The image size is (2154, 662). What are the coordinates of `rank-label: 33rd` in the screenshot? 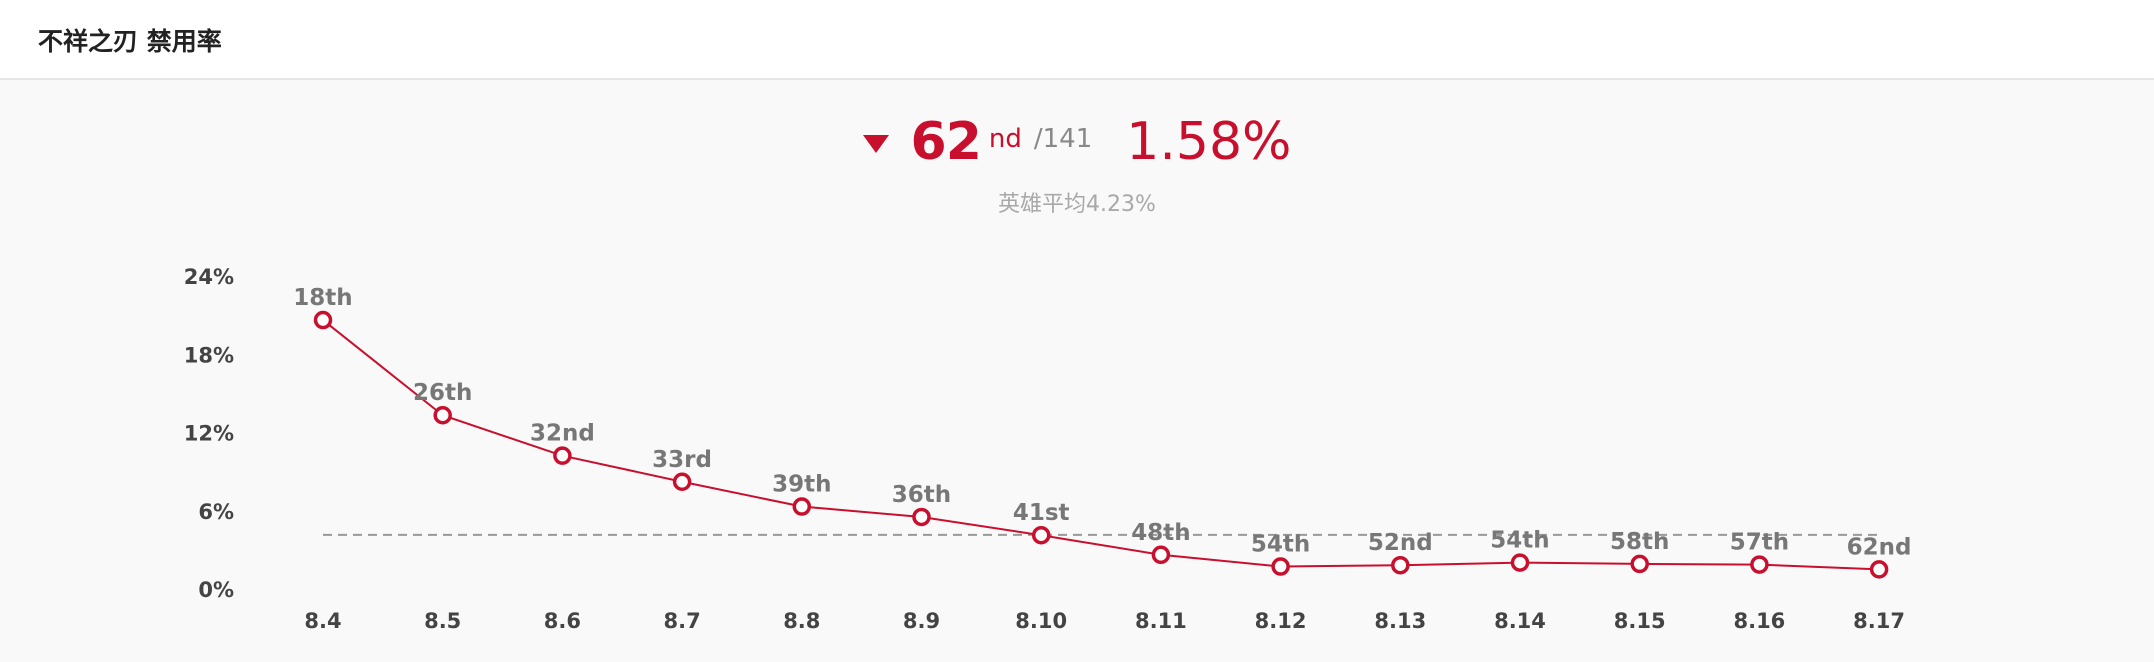 It's located at (682, 460).